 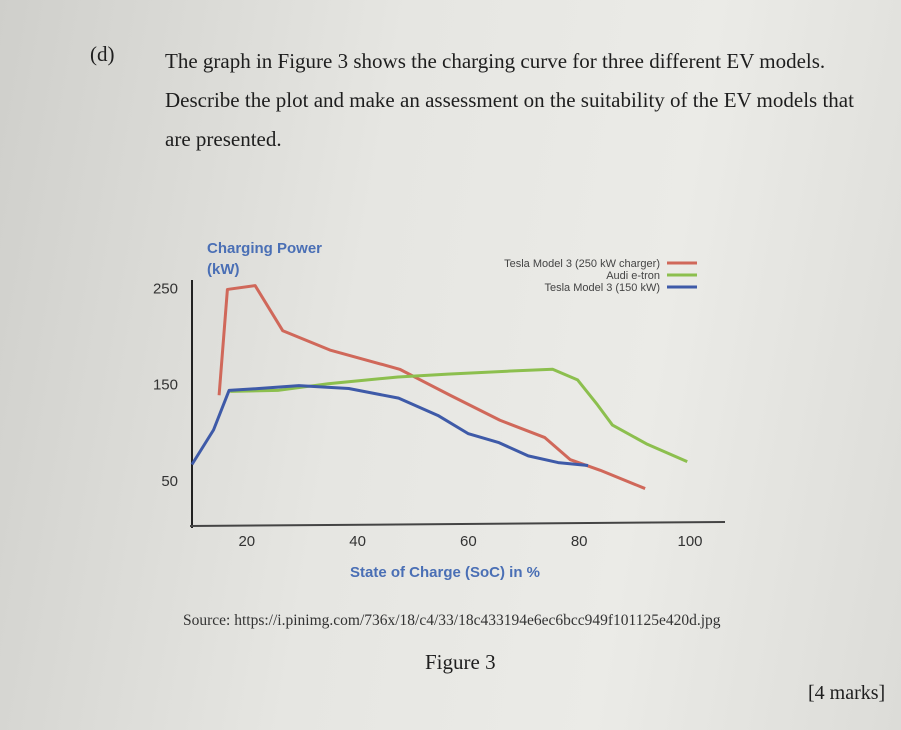 What do you see at coordinates (169, 481) in the screenshot?
I see `y-tick-label: 50` at bounding box center [169, 481].